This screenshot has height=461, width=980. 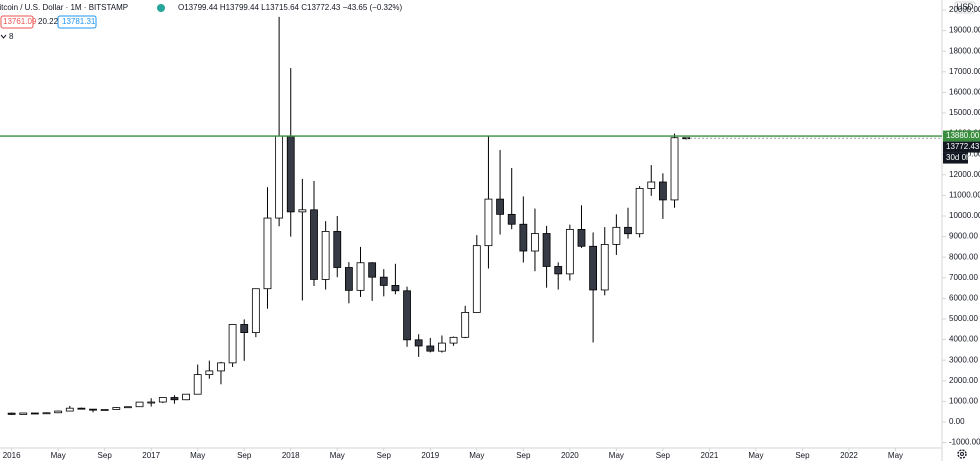 I want to click on y-tick-label: 15000.00, so click(x=964, y=112).